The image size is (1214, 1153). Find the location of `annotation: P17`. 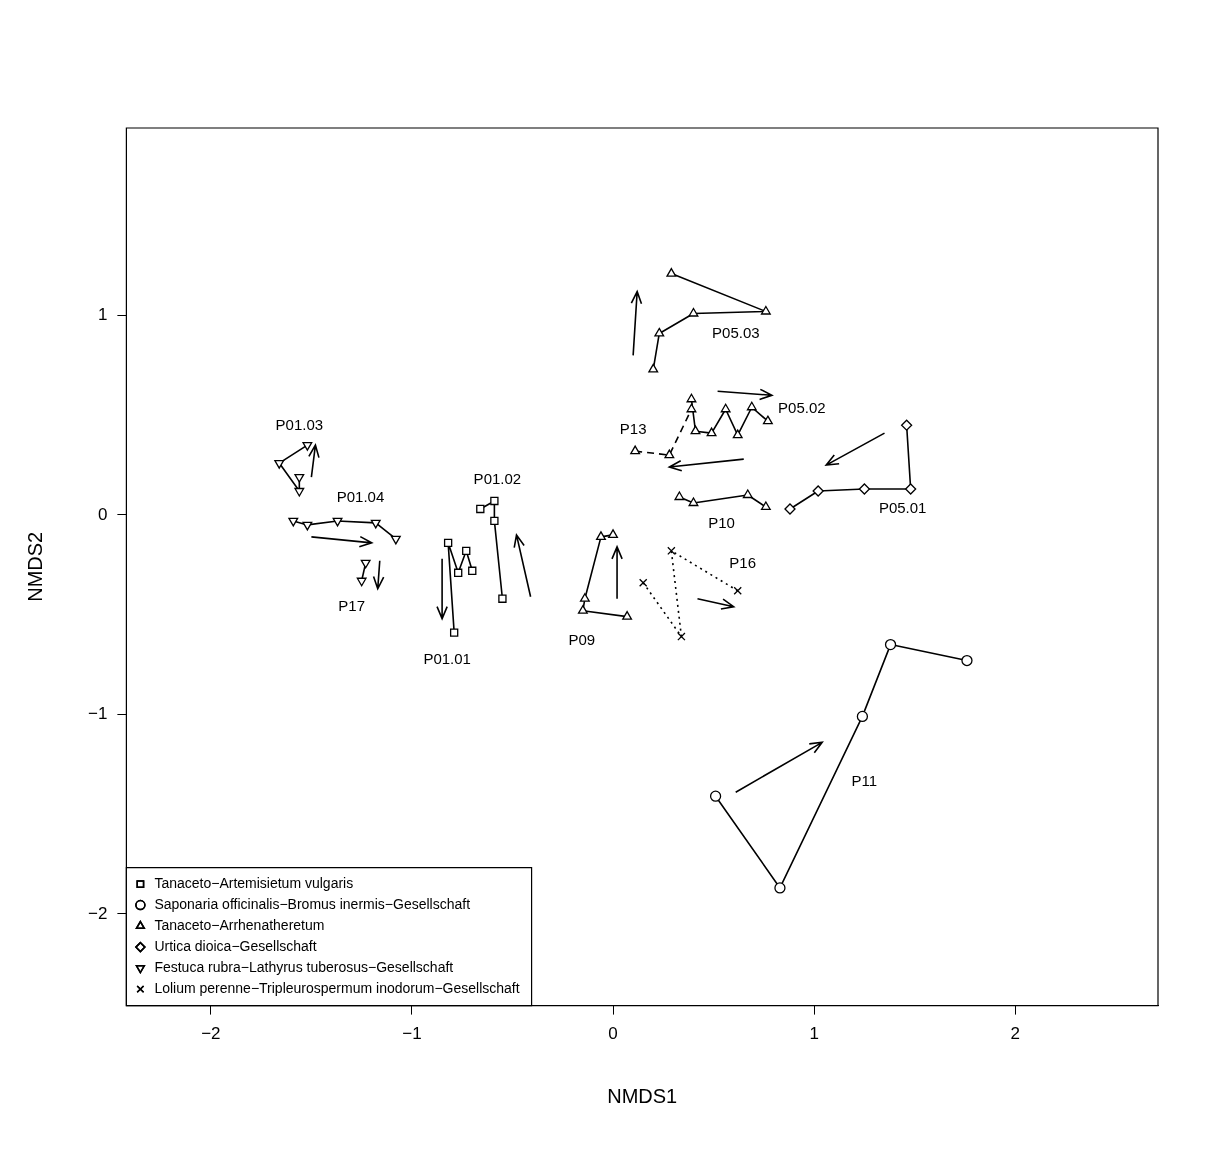

annotation: P17 is located at coordinates (352, 605).